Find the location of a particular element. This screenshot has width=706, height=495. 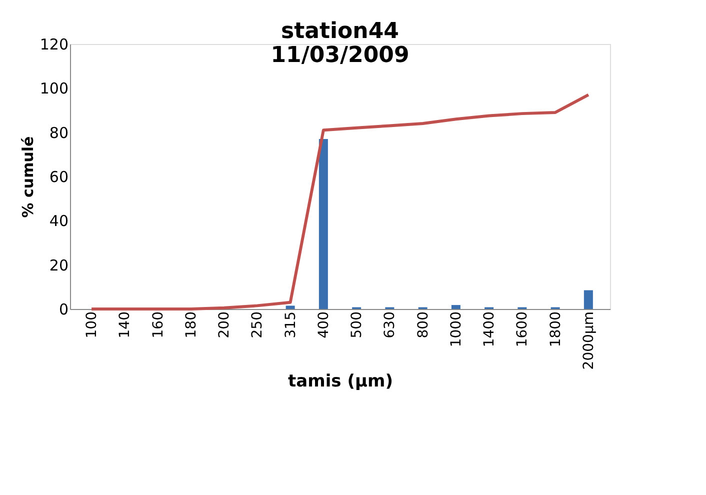

y-tick-label: 20 is located at coordinates (58, 265).